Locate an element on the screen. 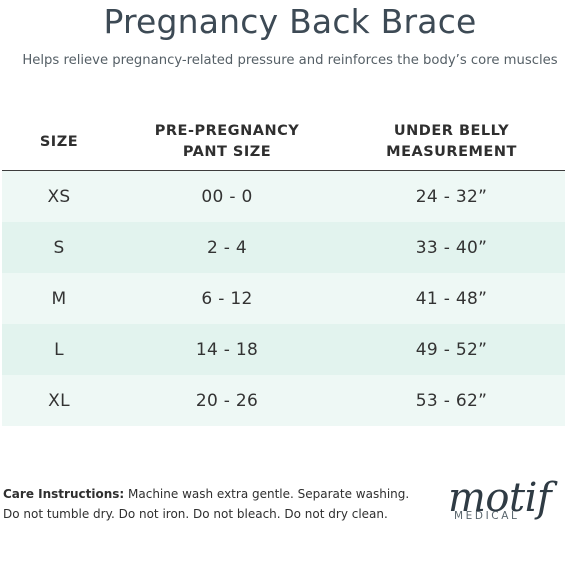  cell-under-belly: 49 - 52” is located at coordinates (451, 349).